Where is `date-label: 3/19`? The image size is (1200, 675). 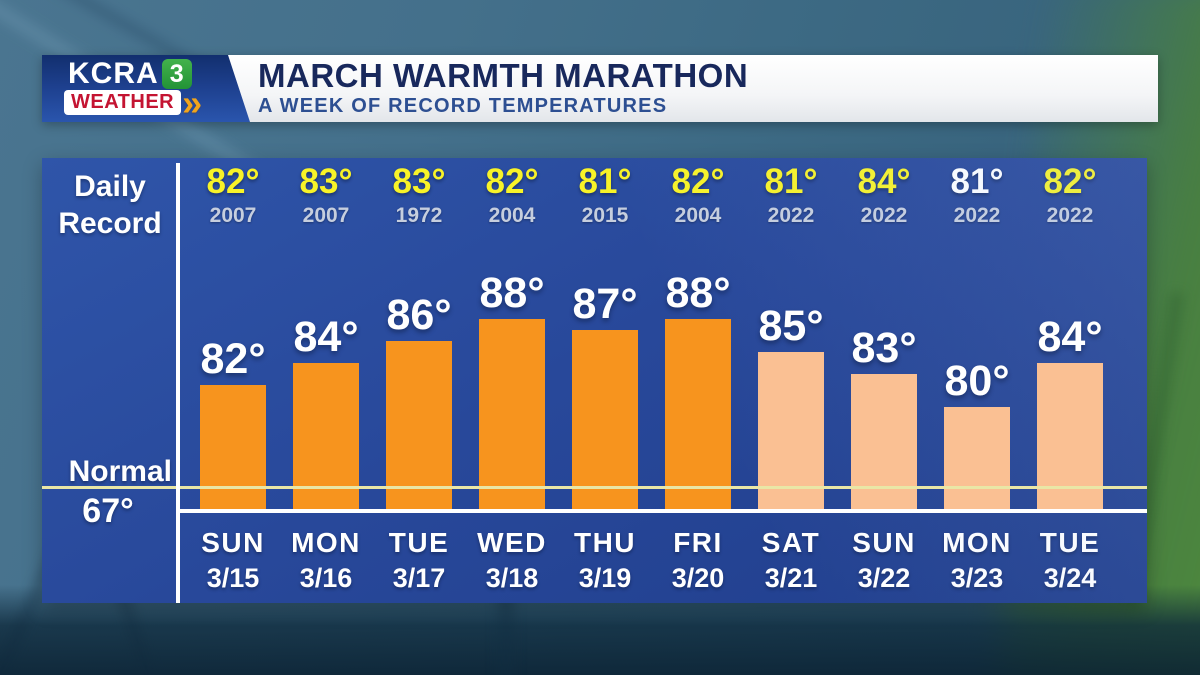 date-label: 3/19 is located at coordinates (605, 578).